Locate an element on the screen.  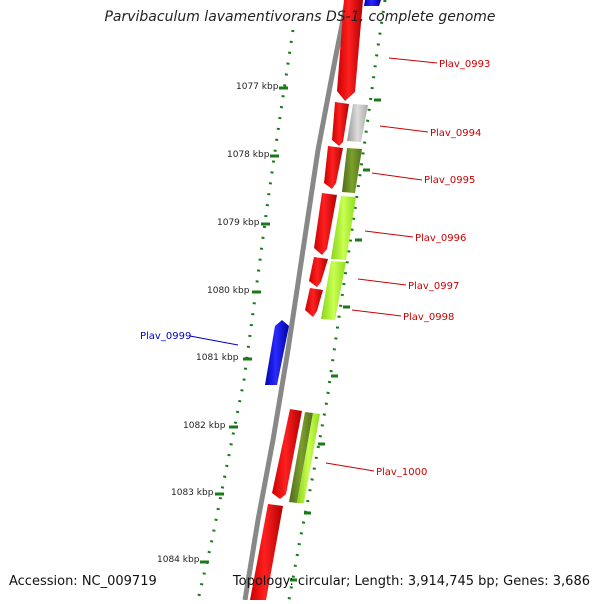
misc-feature-track is located at coordinates (328, 303).